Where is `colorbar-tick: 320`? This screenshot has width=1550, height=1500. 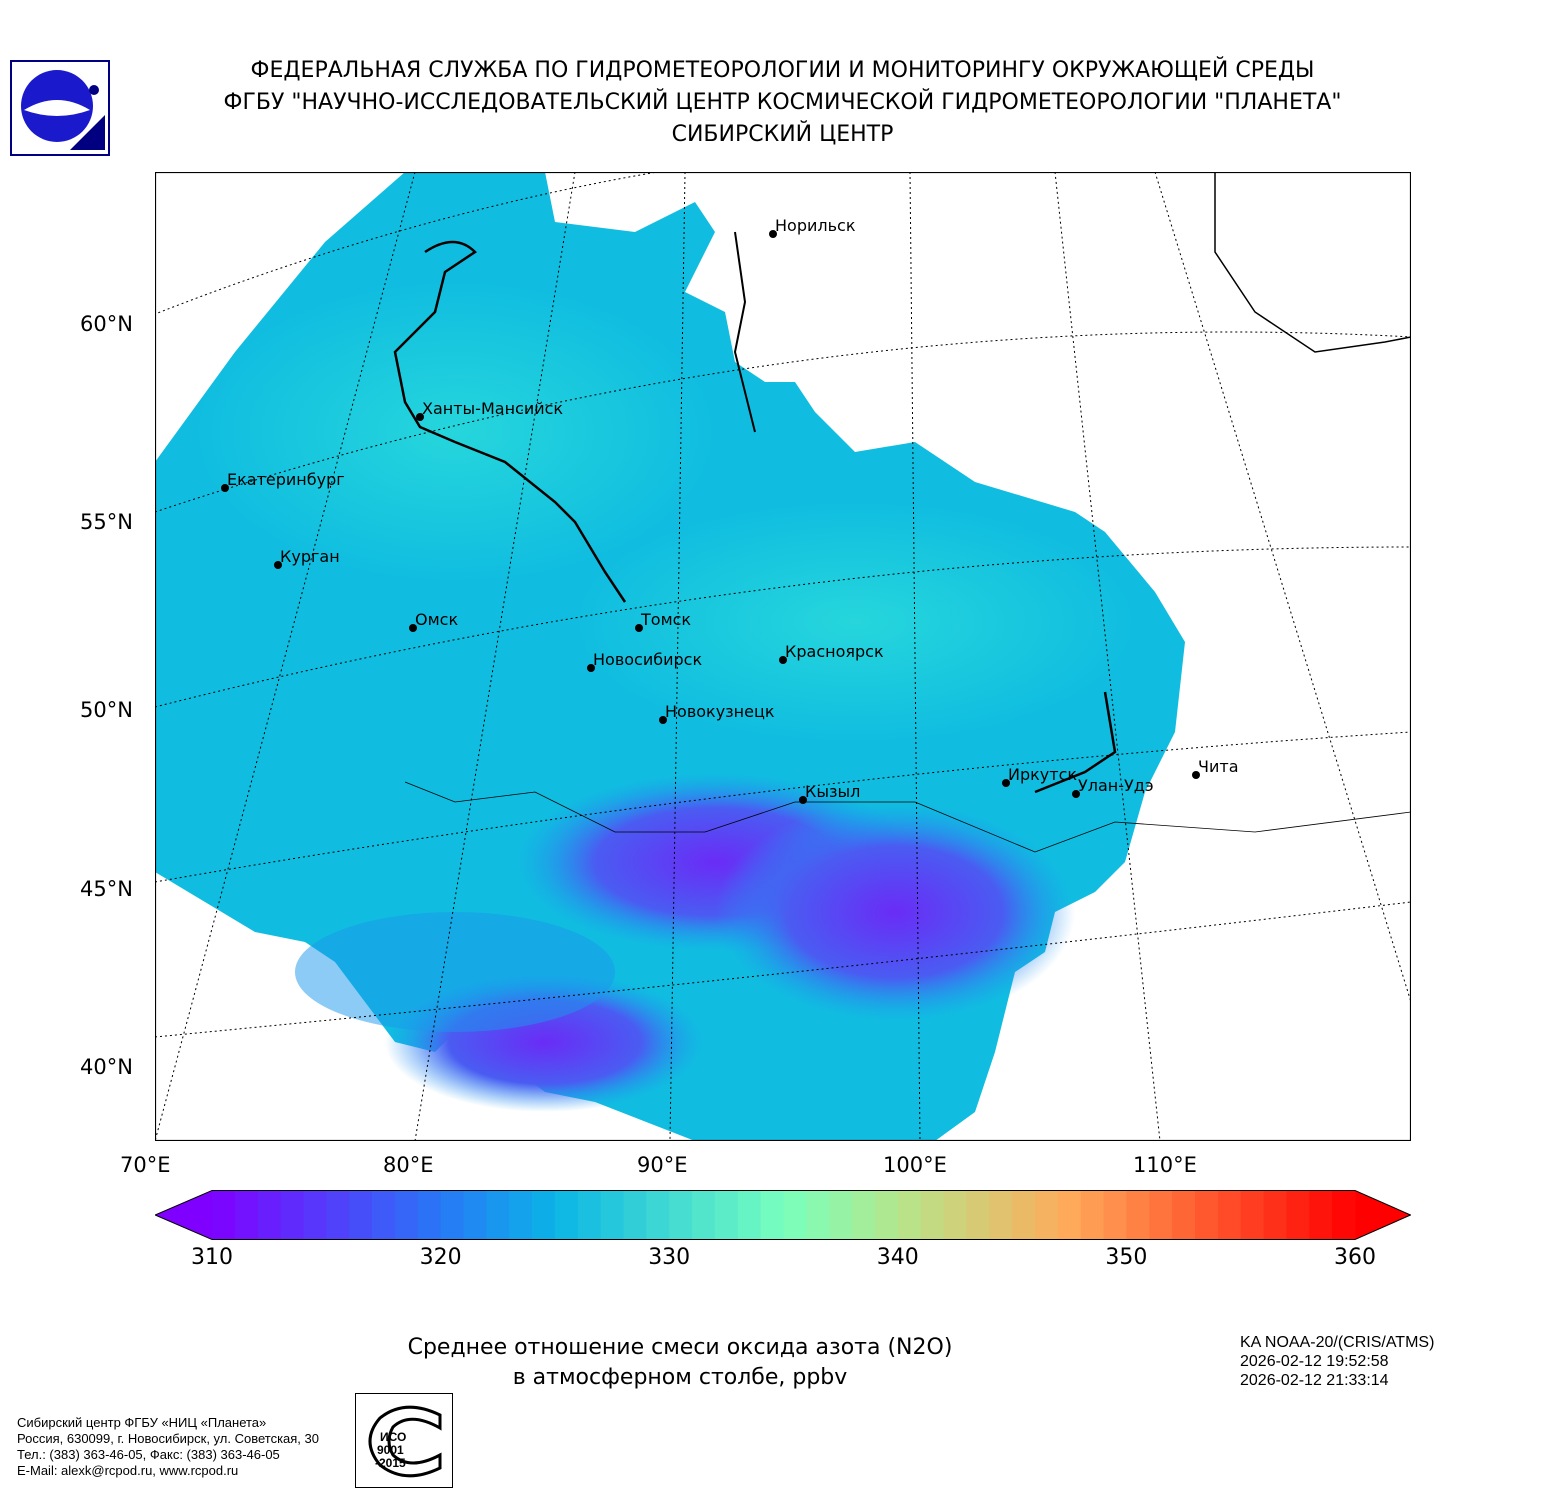 colorbar-tick: 320 is located at coordinates (440, 1257).